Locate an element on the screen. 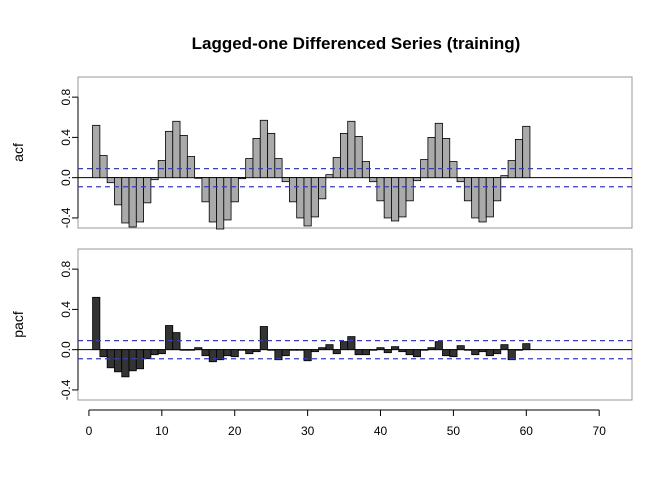 This screenshot has width=672, height=480. y-axis-label: pacf is located at coordinates (18, 324).